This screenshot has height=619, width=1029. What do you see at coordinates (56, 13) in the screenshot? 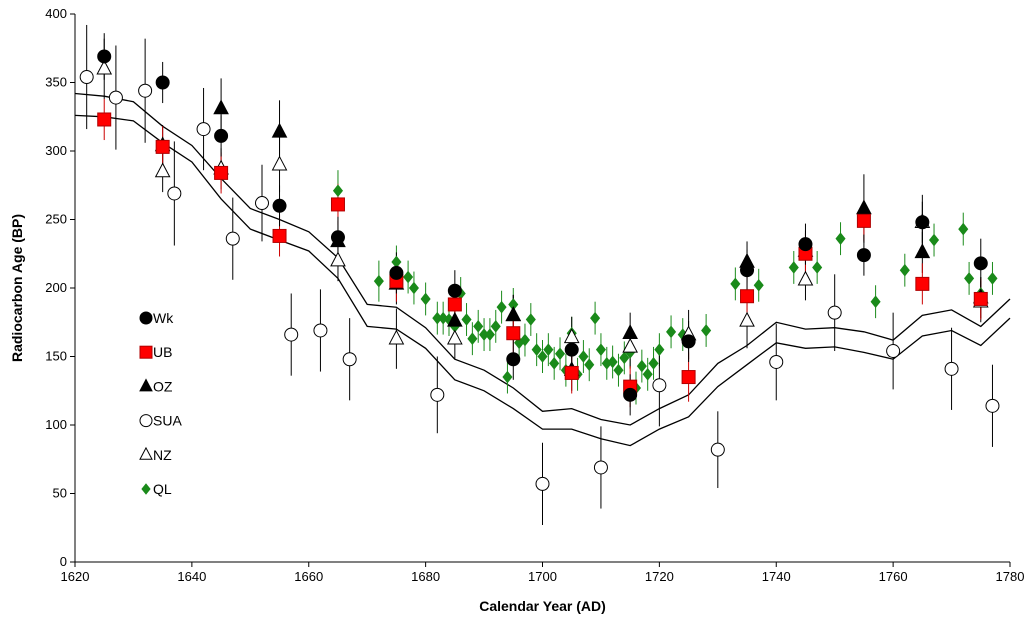
I see `y-tick-label: 400` at bounding box center [56, 13].